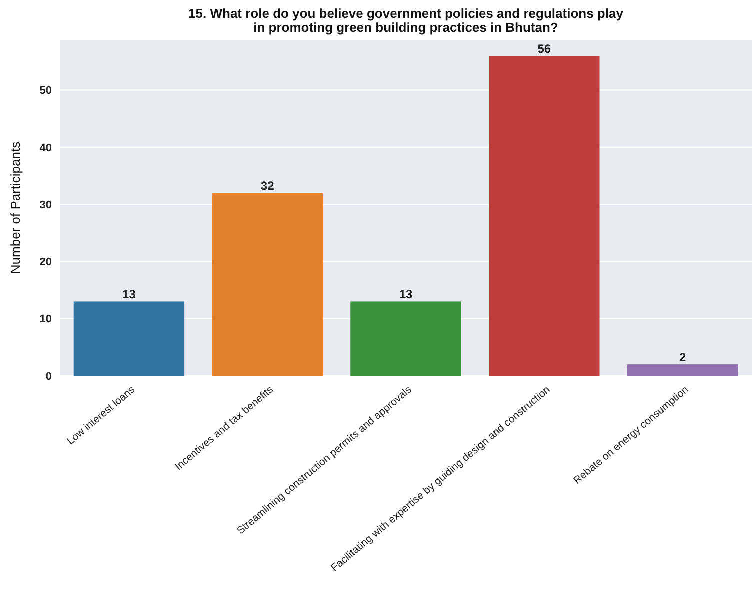  What do you see at coordinates (46, 91) in the screenshot?
I see `y-tick-label: 50` at bounding box center [46, 91].